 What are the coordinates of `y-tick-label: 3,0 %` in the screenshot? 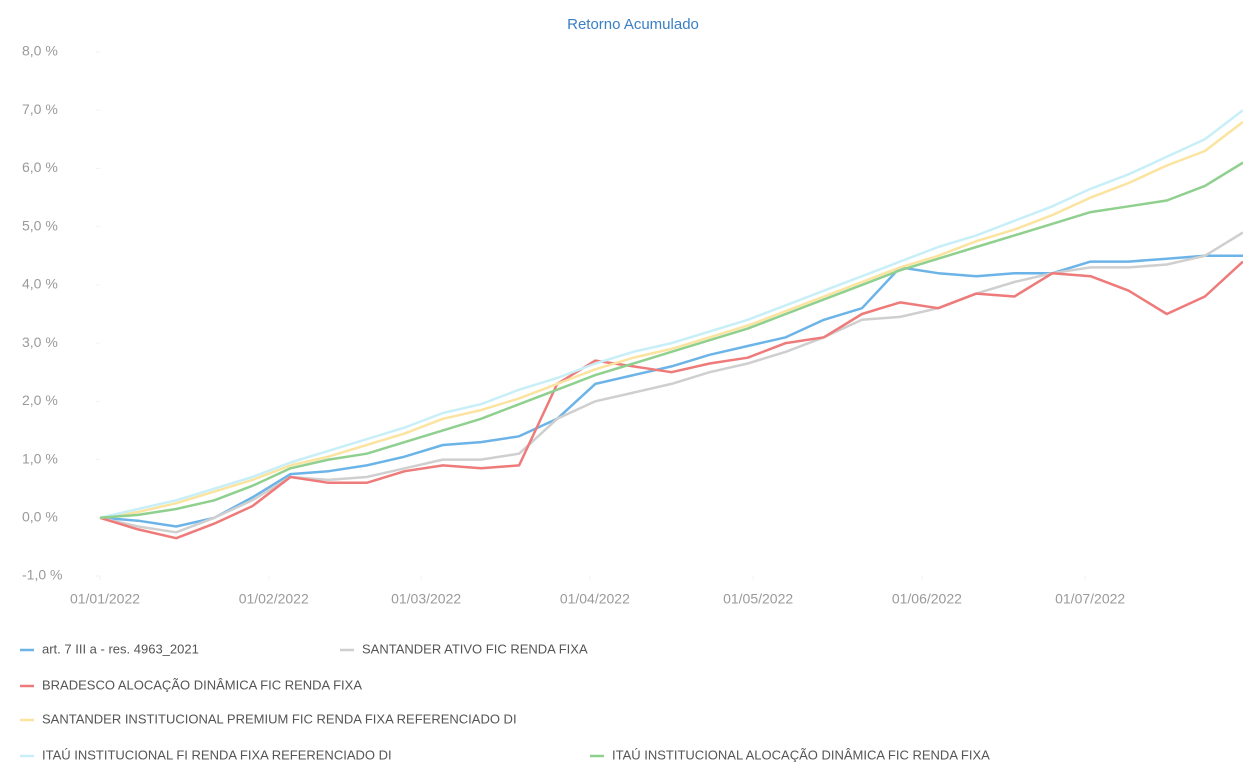 It's located at (40, 342).